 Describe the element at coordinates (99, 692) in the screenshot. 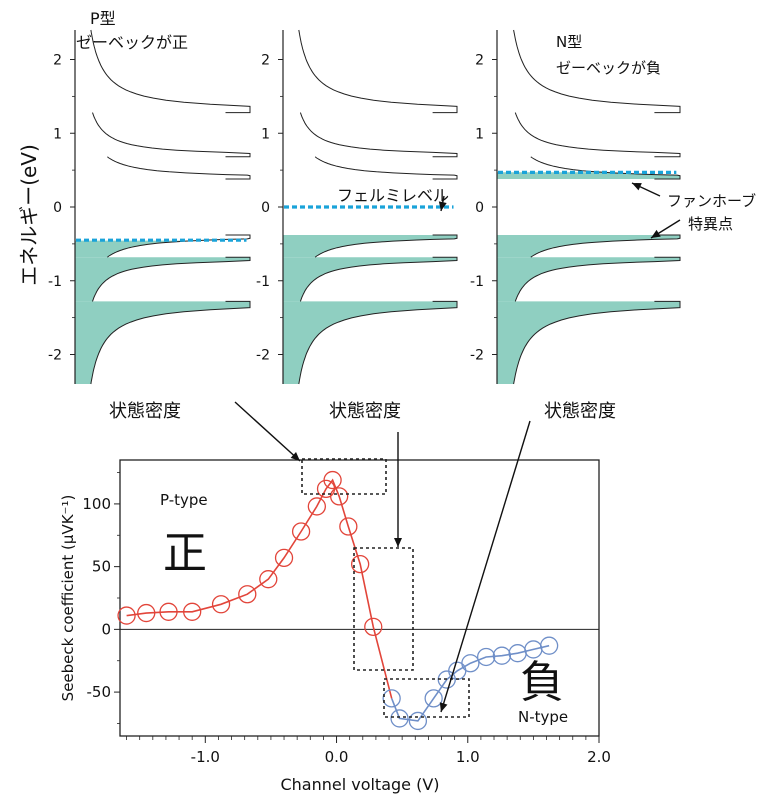

I see `y-tick-label: -50` at that location.